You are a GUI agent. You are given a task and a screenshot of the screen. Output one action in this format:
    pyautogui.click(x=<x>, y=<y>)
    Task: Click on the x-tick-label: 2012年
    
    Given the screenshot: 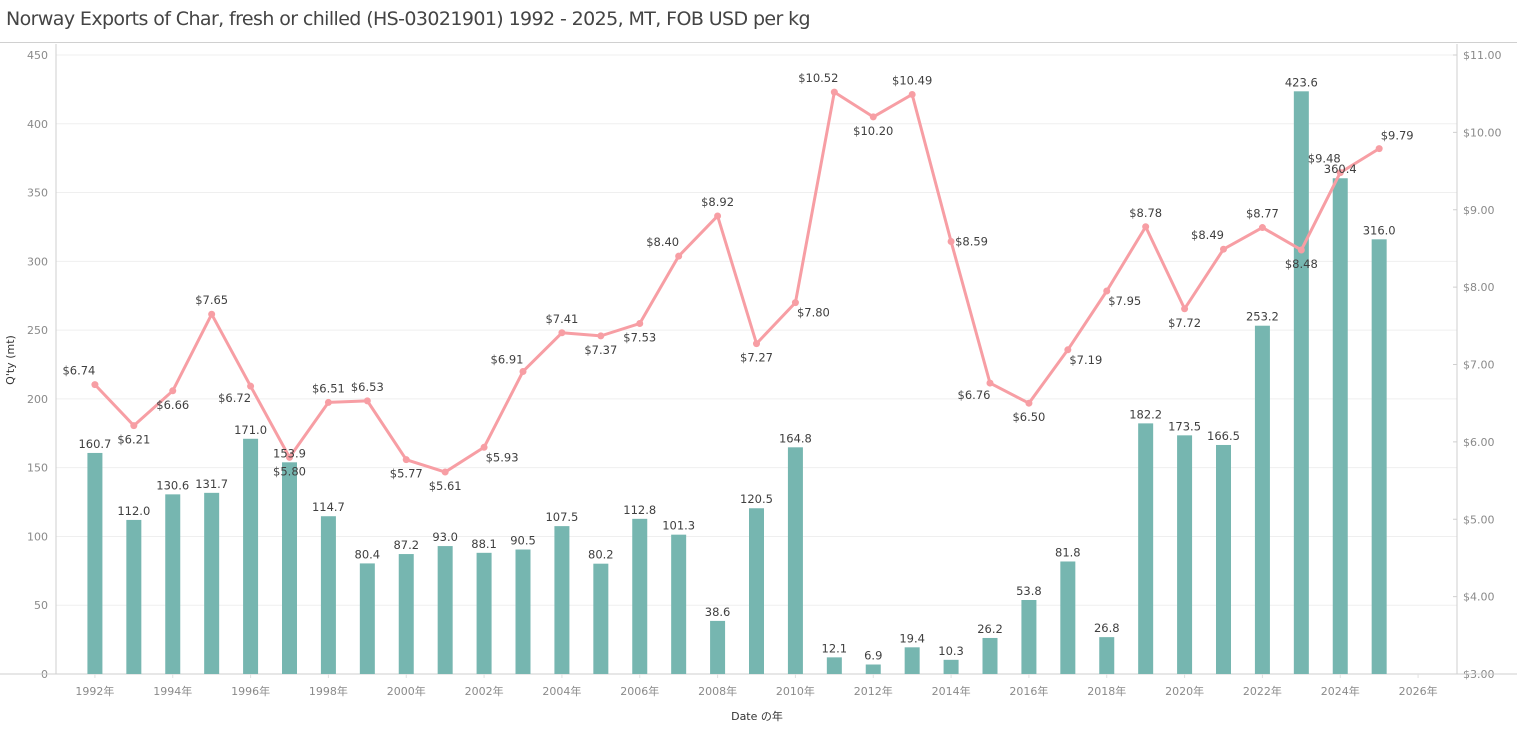 What is the action you would take?
    pyautogui.click(x=873, y=691)
    